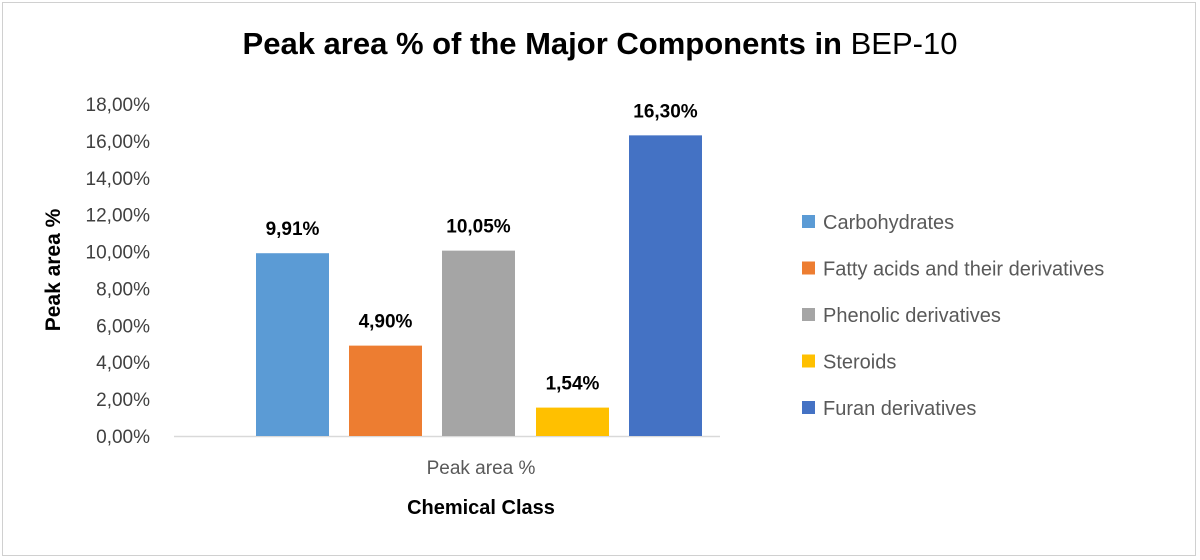  I want to click on chart-title-main: Peak area % of the Major Components in, so click(542, 43).